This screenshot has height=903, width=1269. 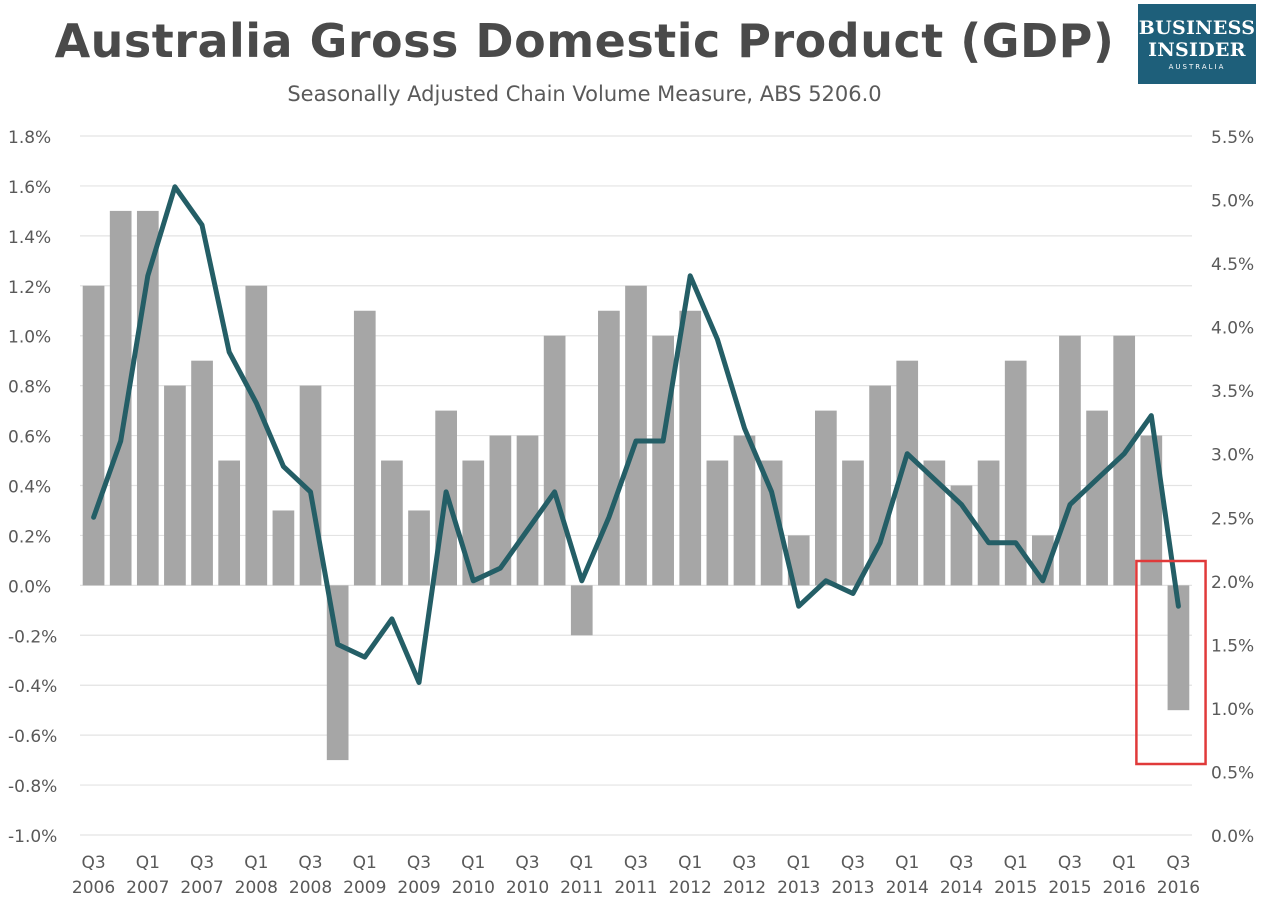 What do you see at coordinates (1197, 50) in the screenshot?
I see `logo-line-2: INSIDER` at bounding box center [1197, 50].